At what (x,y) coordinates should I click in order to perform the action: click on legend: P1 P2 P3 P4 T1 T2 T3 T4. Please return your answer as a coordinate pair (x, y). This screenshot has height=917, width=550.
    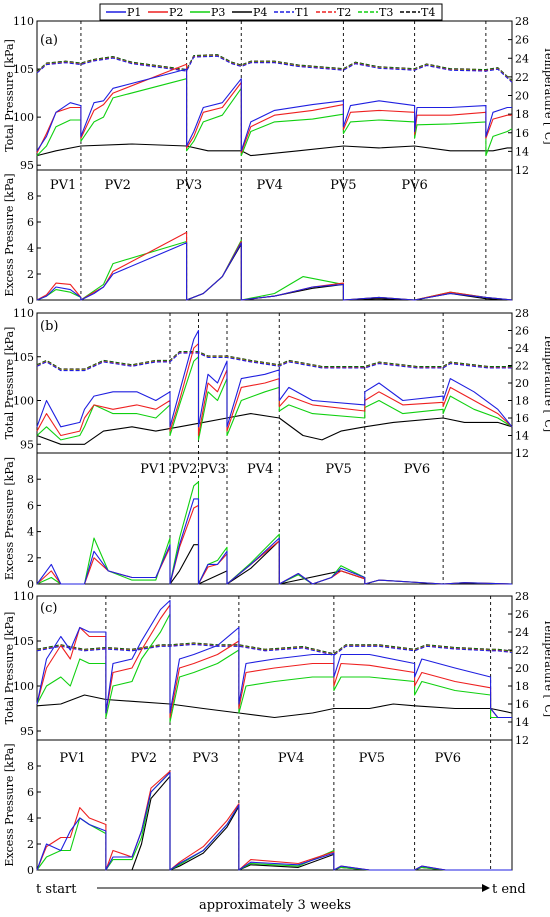
    Looking at the image, I should click on (271, 12).